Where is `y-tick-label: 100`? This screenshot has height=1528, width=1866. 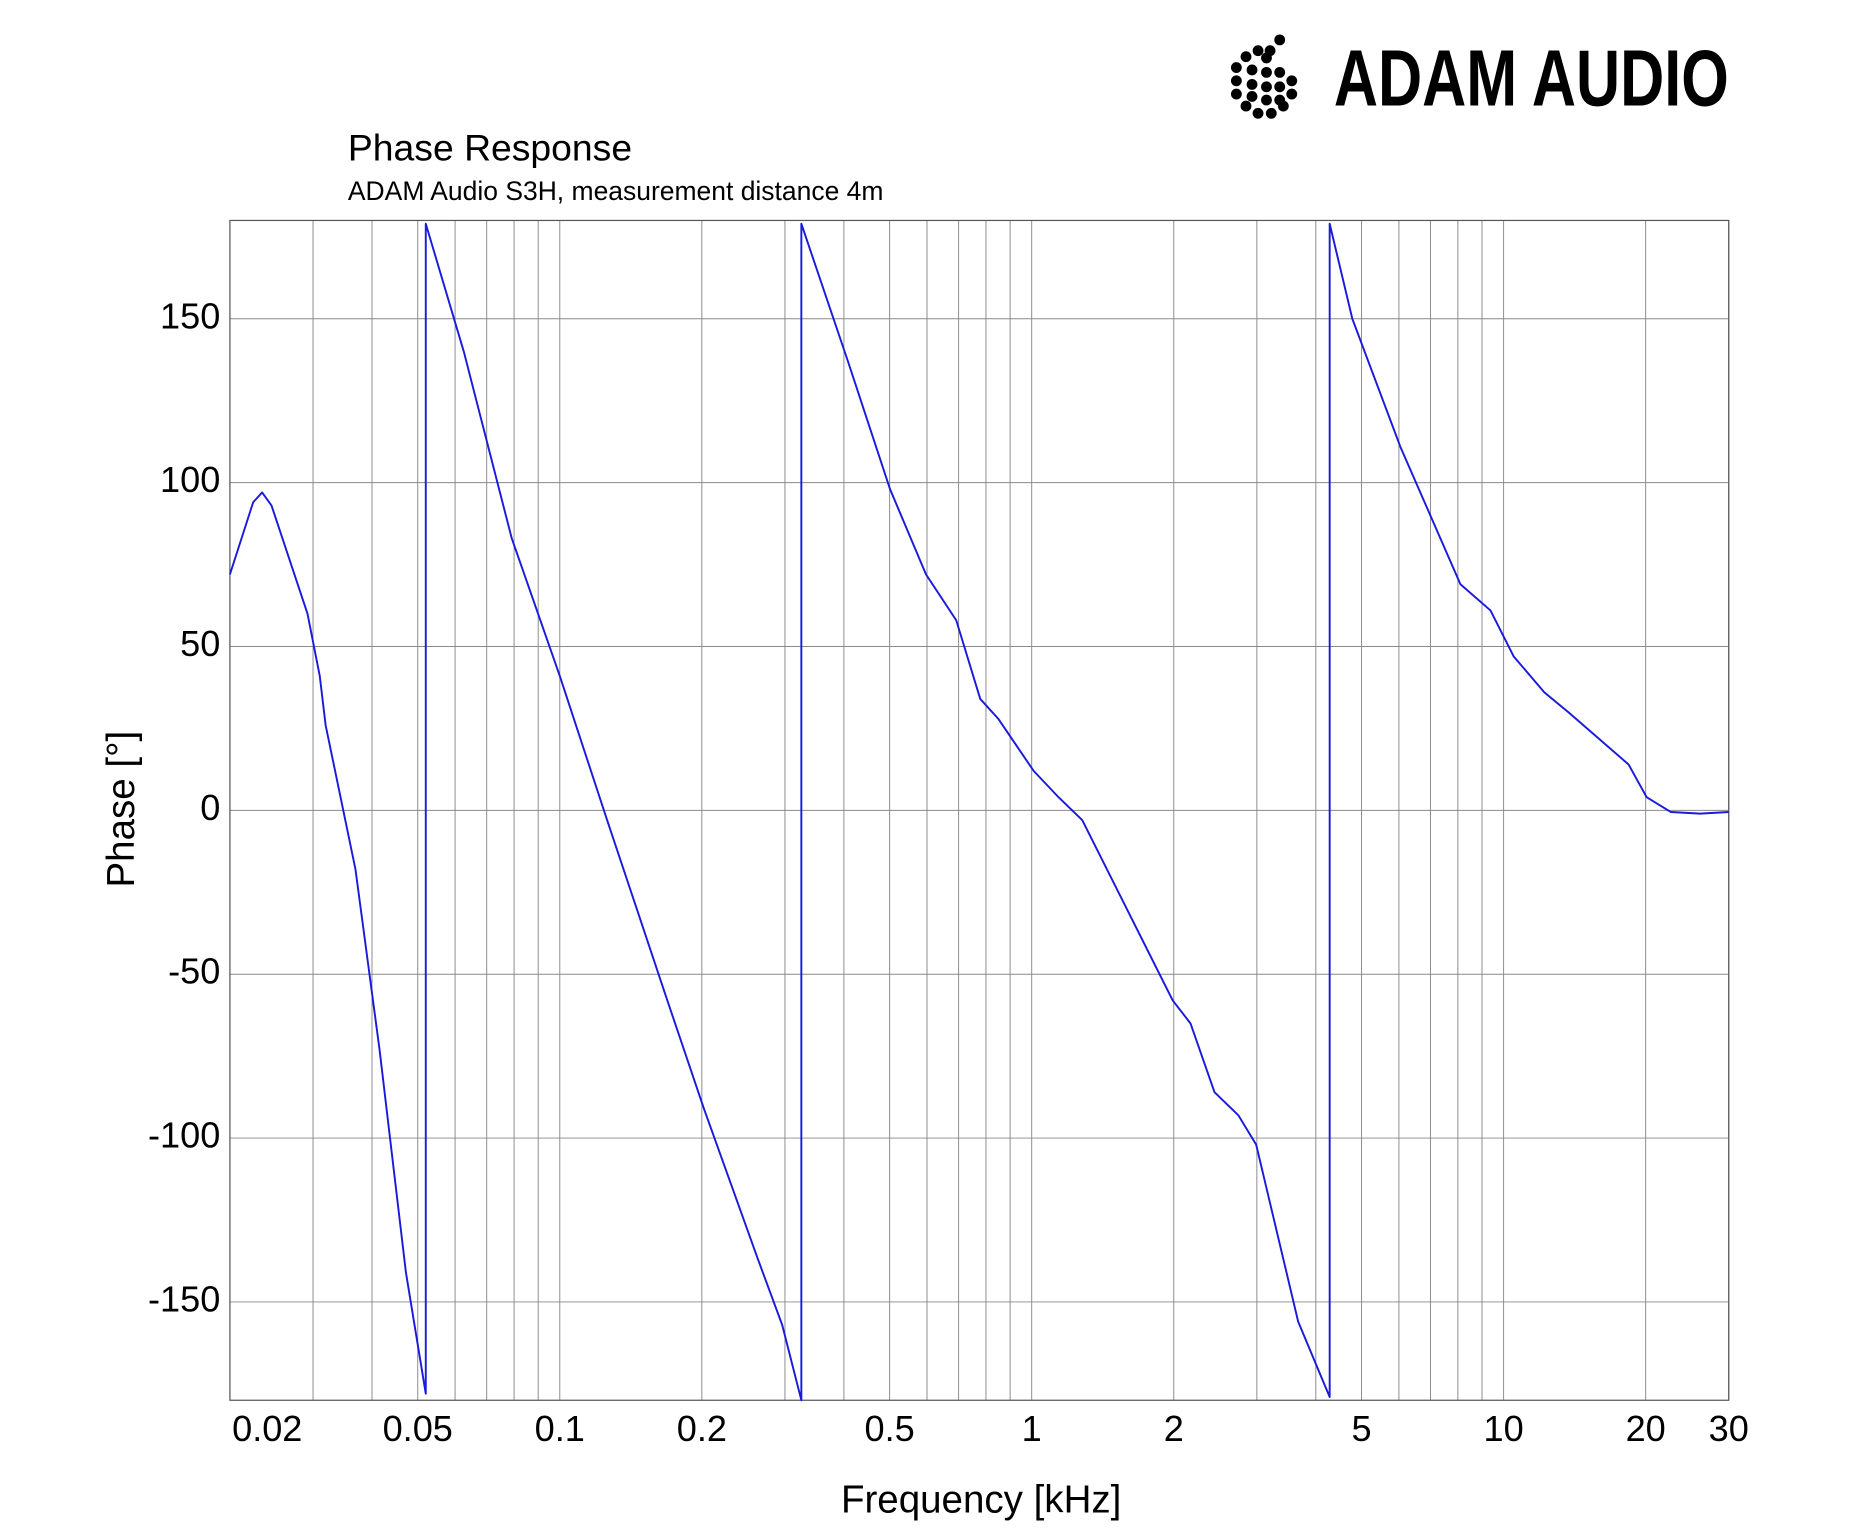
y-tick-label: 100 is located at coordinates (190, 479).